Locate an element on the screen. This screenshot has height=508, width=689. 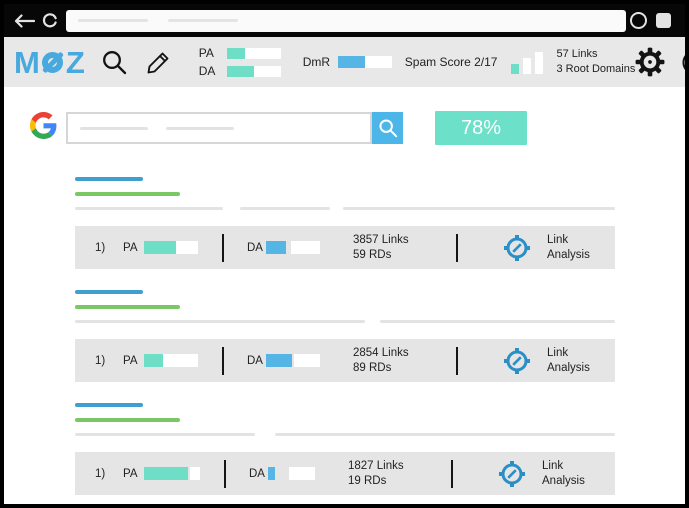
mozbar-result-metrics: 1) PA DA 3857 Links 59 RDs is located at coordinates (345, 247).